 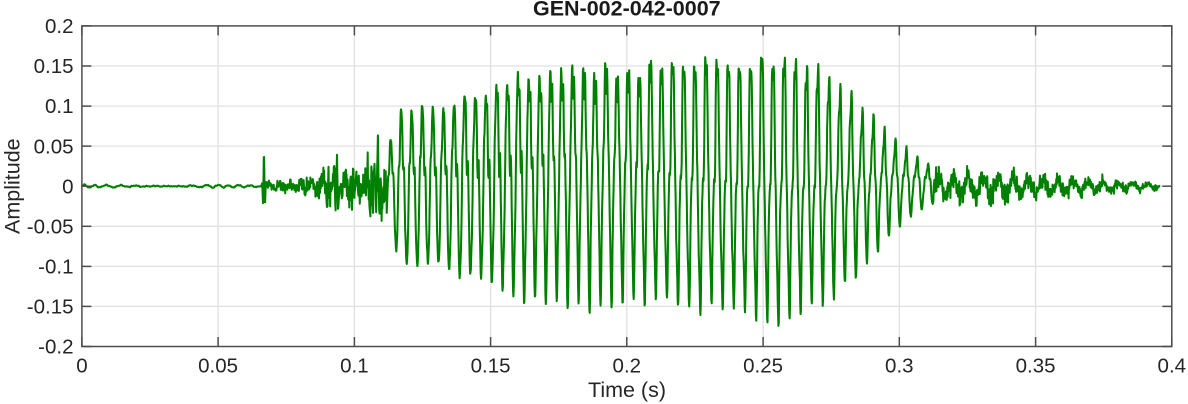 I want to click on svg-text: 0.25, so click(x=763, y=366).